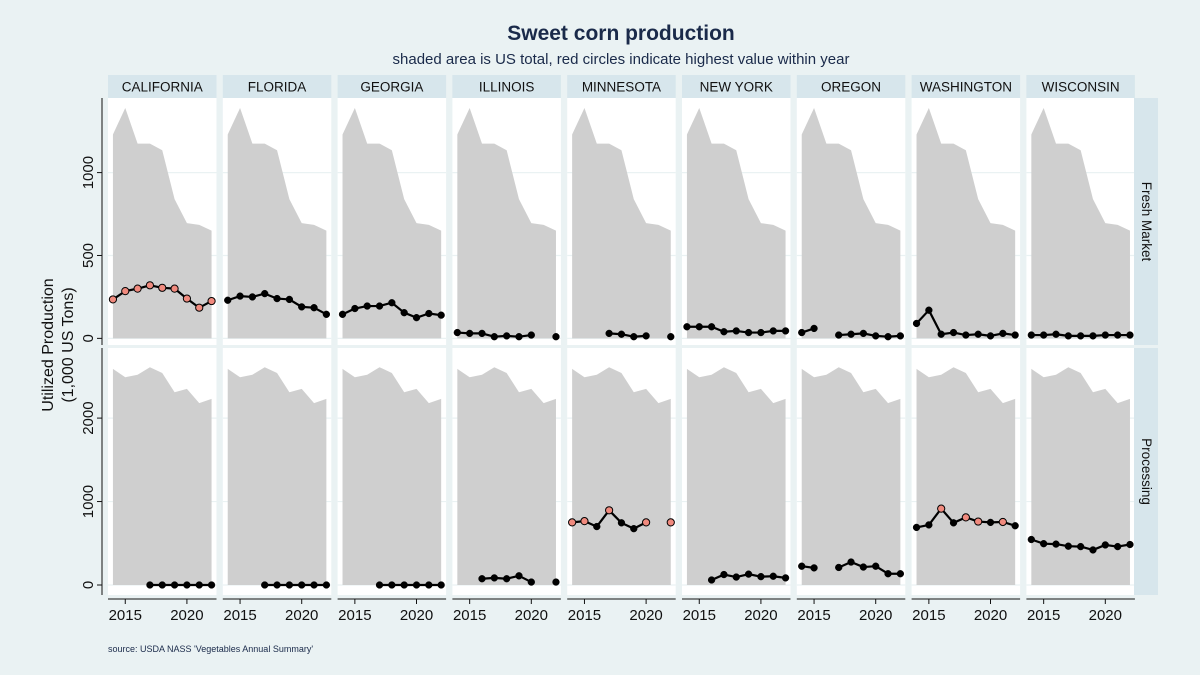 The width and height of the screenshot is (1200, 675). What do you see at coordinates (302, 585) in the screenshot?
I see `point-florida-processing-2020` at bounding box center [302, 585].